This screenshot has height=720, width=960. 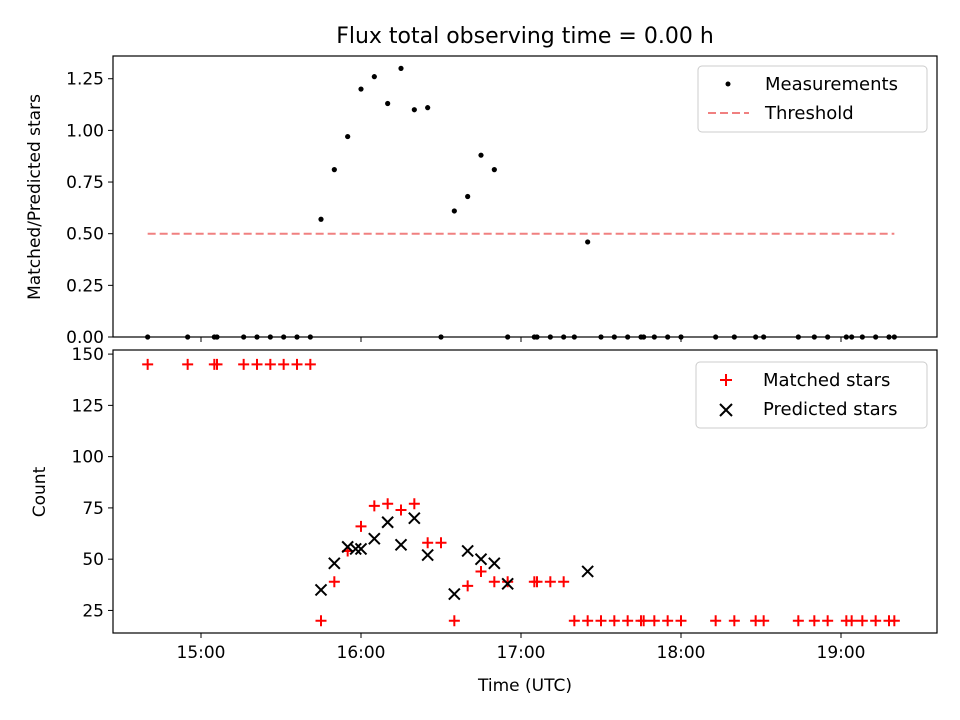 What do you see at coordinates (40, 491) in the screenshot?
I see `bottom-ylabel: Count` at bounding box center [40, 491].